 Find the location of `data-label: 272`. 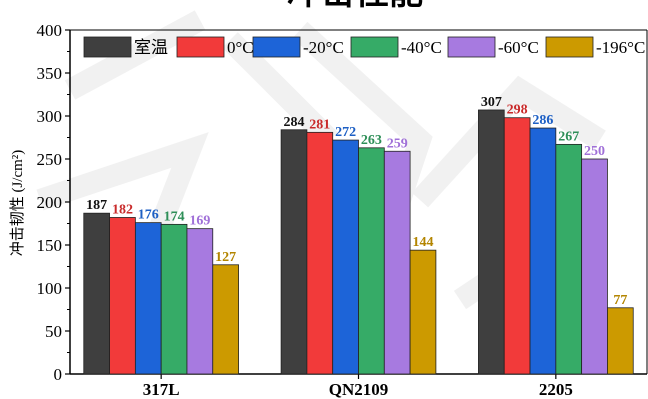

data-label: 272 is located at coordinates (345, 132).